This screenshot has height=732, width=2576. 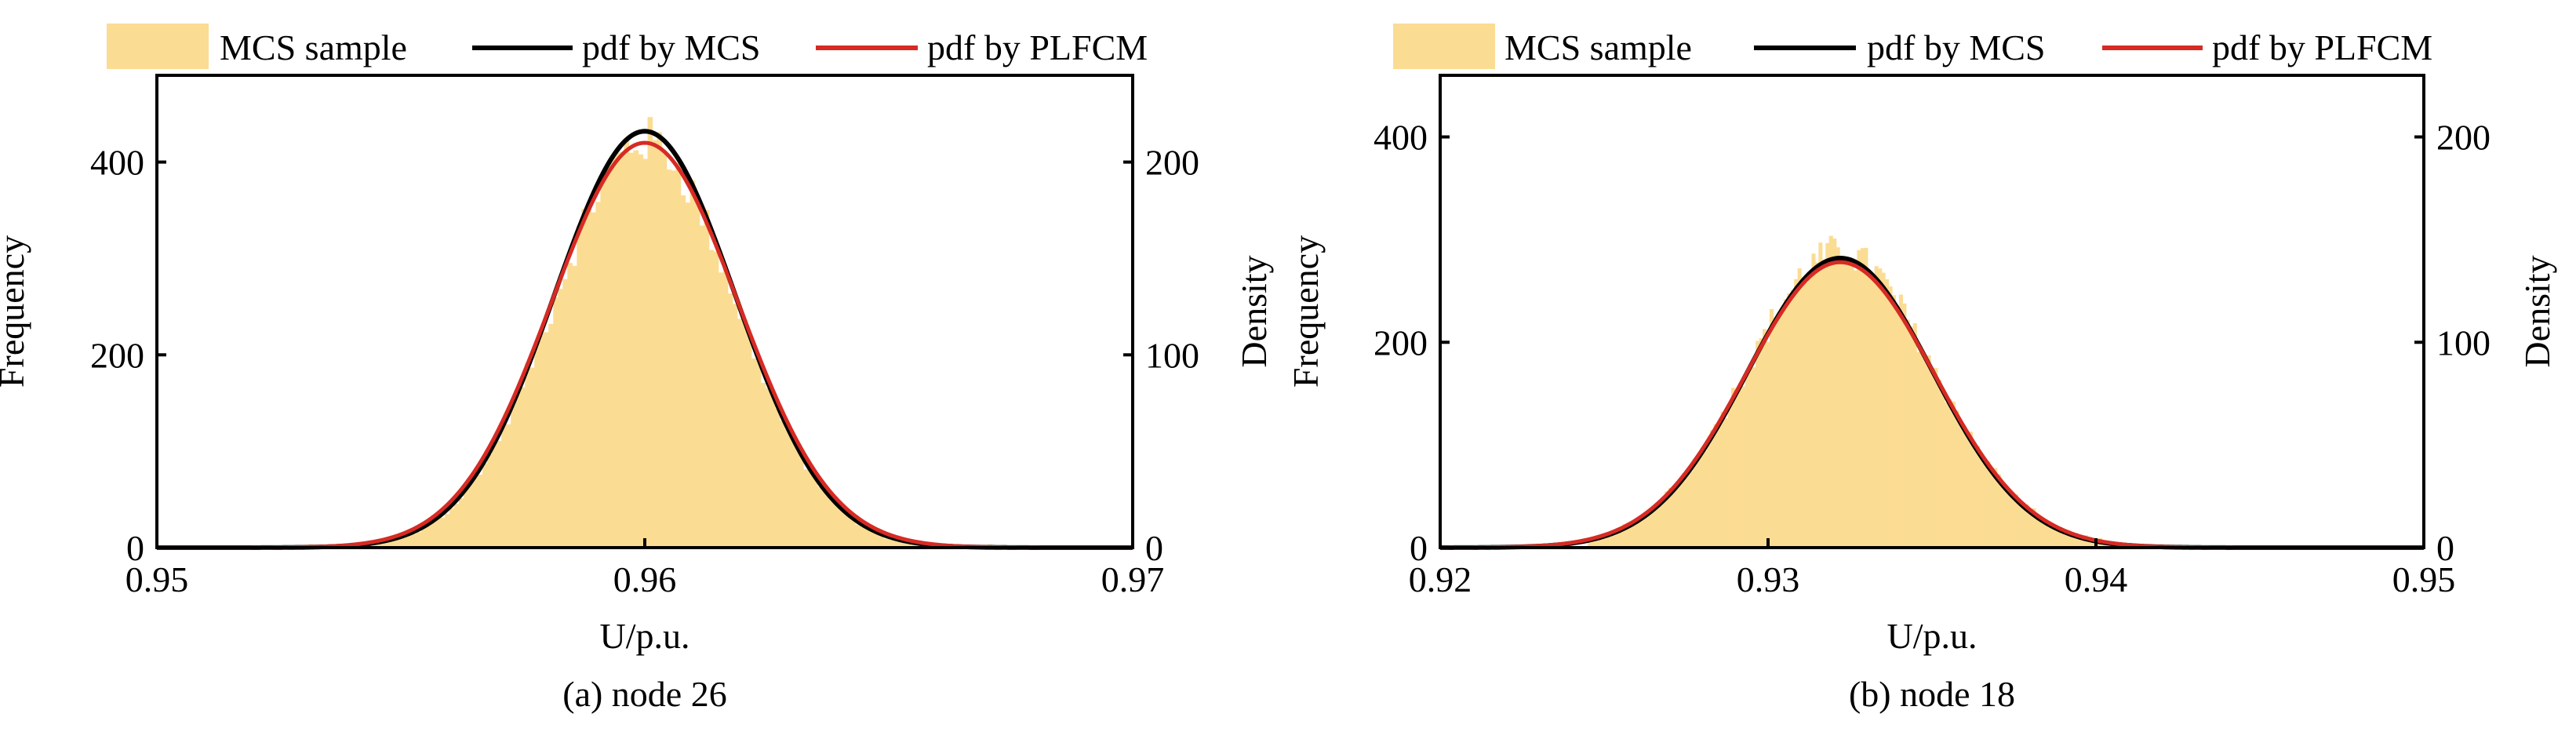 I want to click on y2-tick-label: 100, so click(x=2463, y=342).